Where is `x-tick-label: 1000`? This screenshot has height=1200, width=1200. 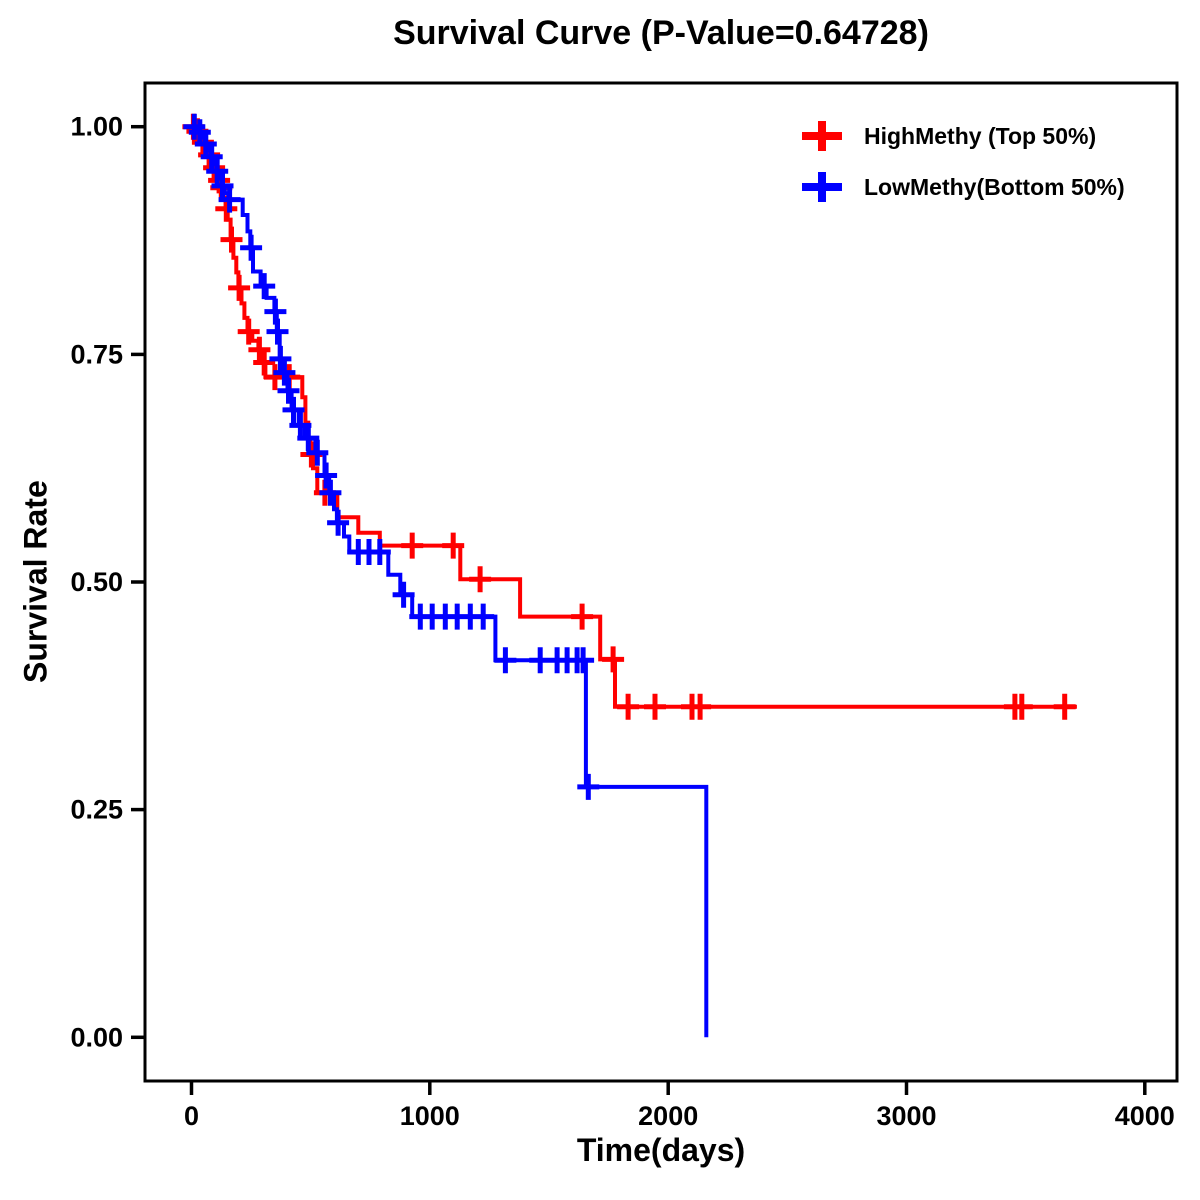 x-tick-label: 1000 is located at coordinates (430, 1116).